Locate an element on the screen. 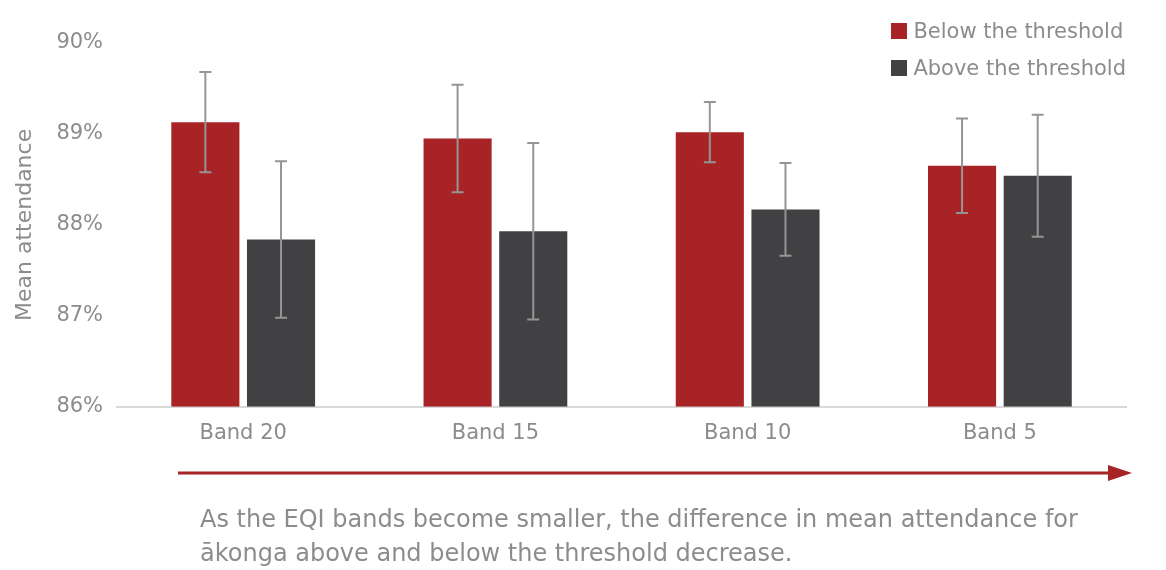 The height and width of the screenshot is (570, 1166). legend-label: Below the threshold is located at coordinates (1018, 30).